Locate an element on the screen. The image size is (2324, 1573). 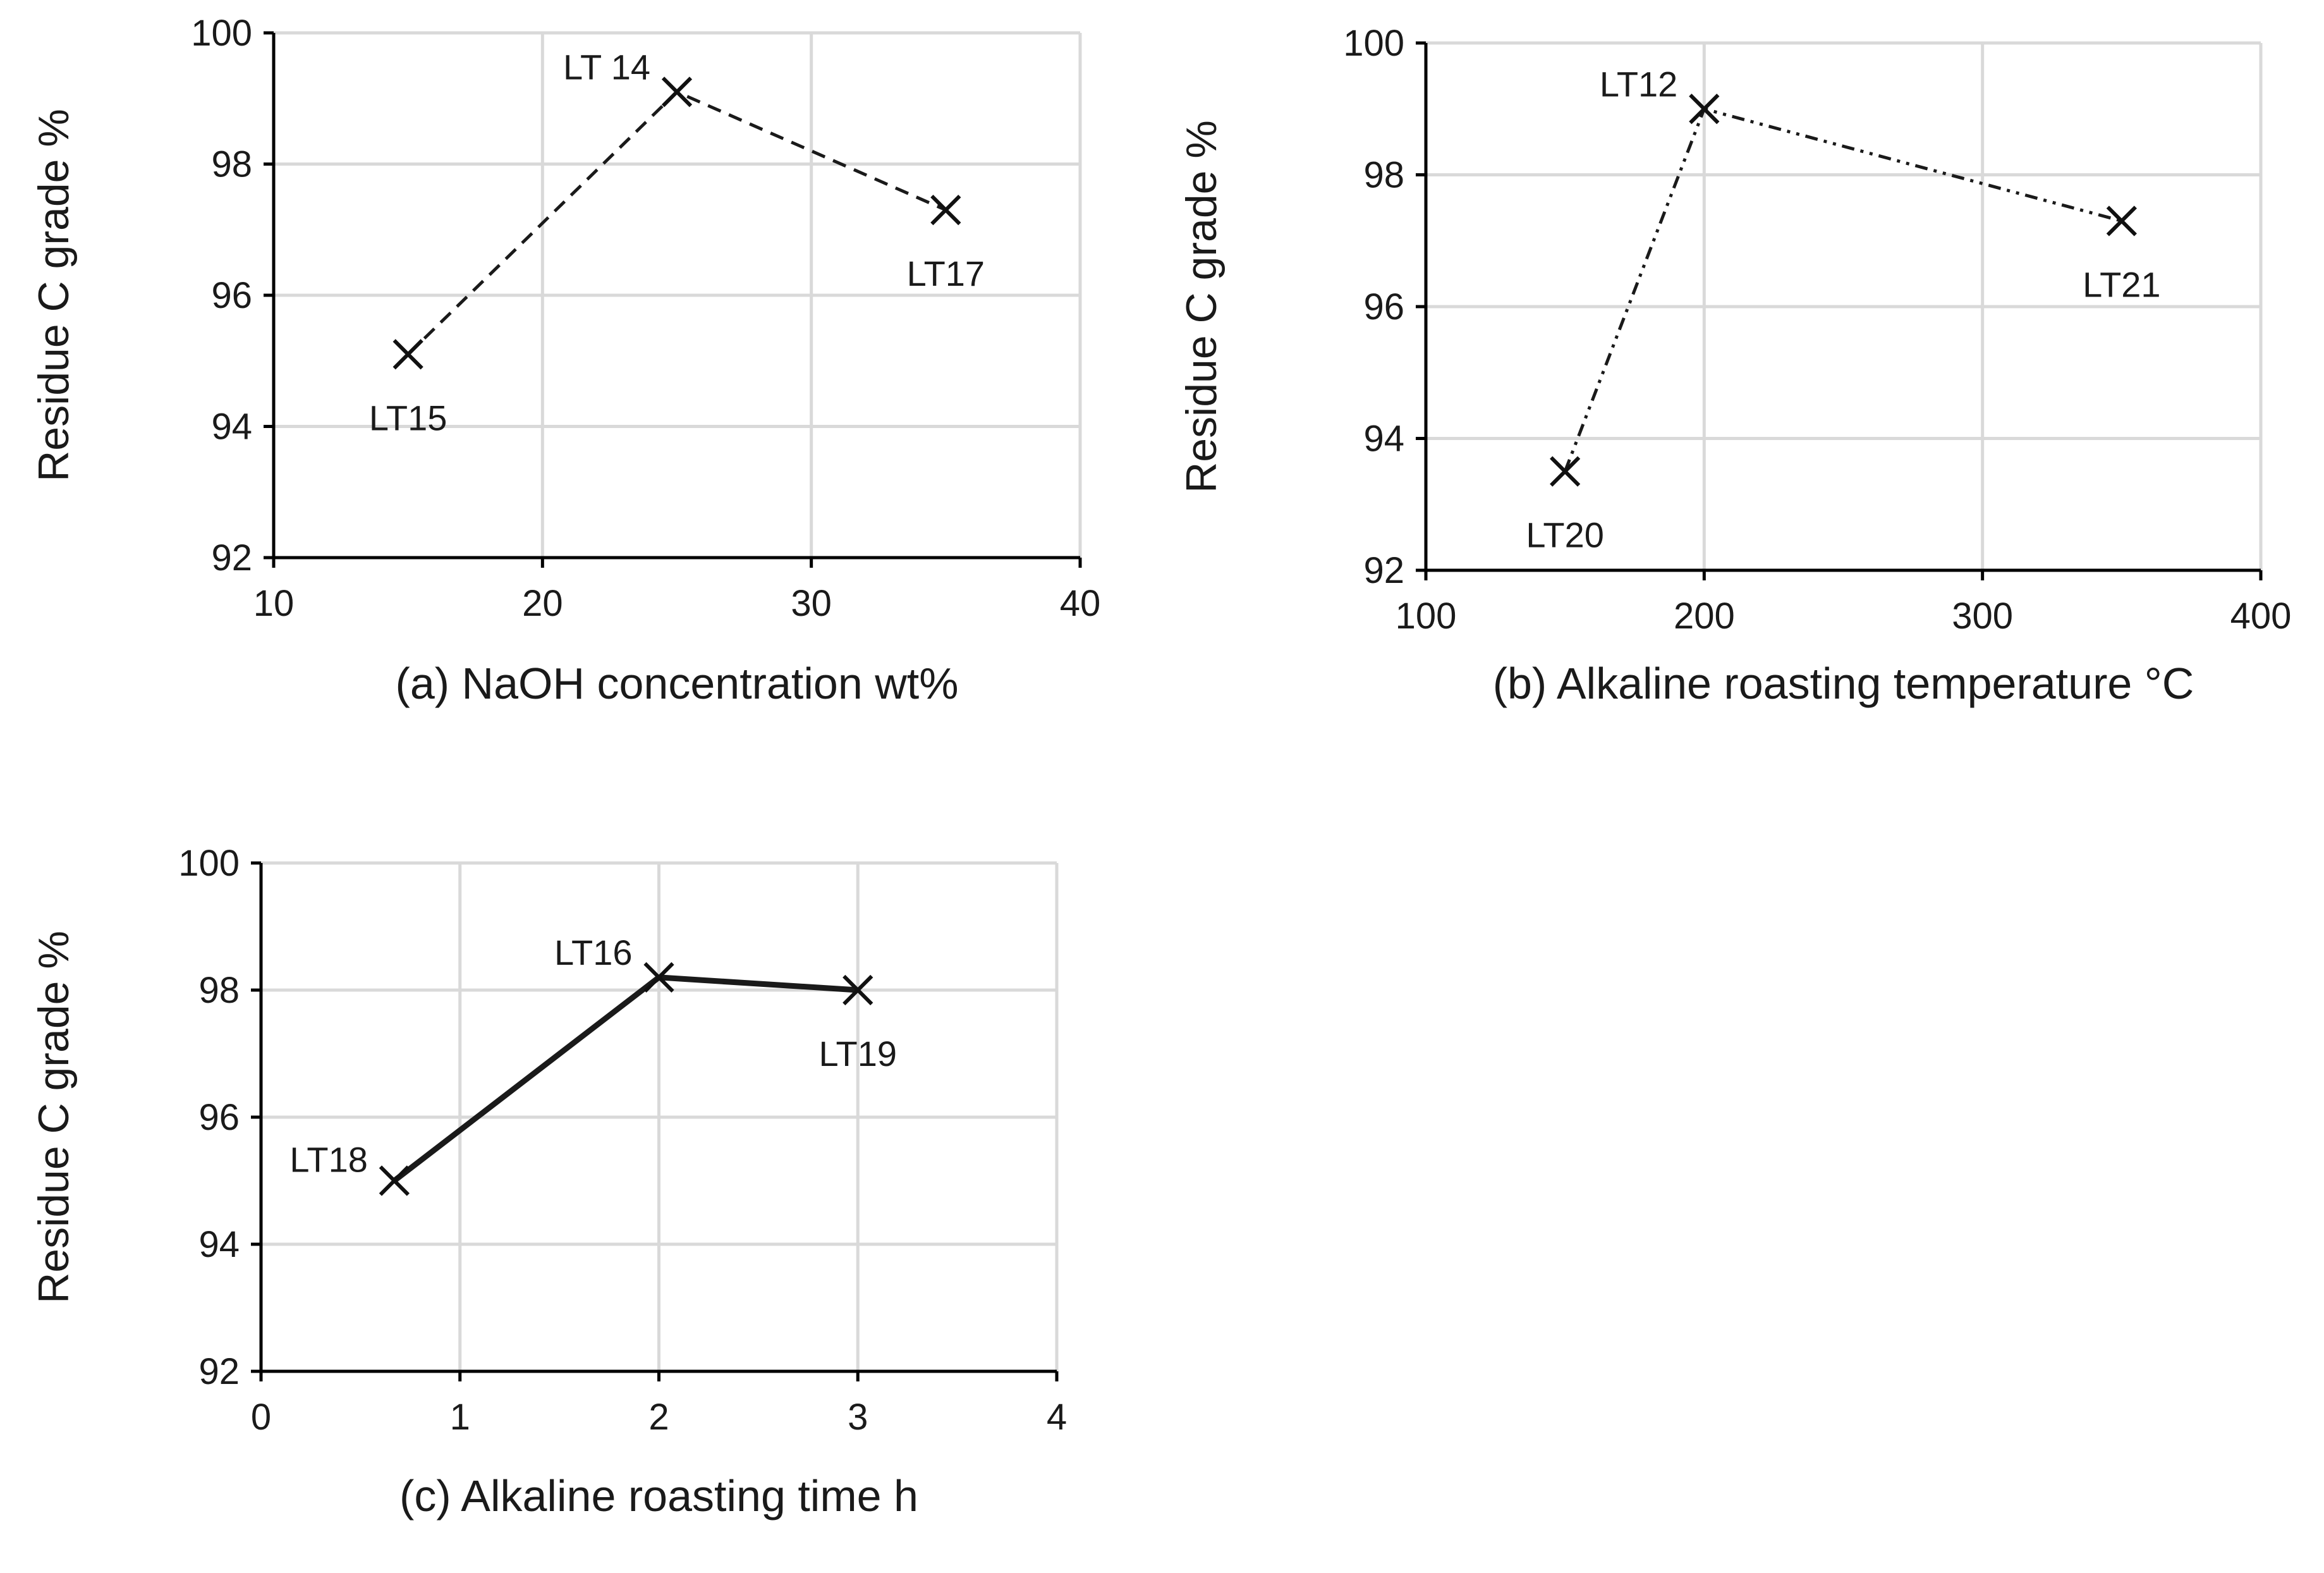
x-tick-label: 0 is located at coordinates (261, 1418).